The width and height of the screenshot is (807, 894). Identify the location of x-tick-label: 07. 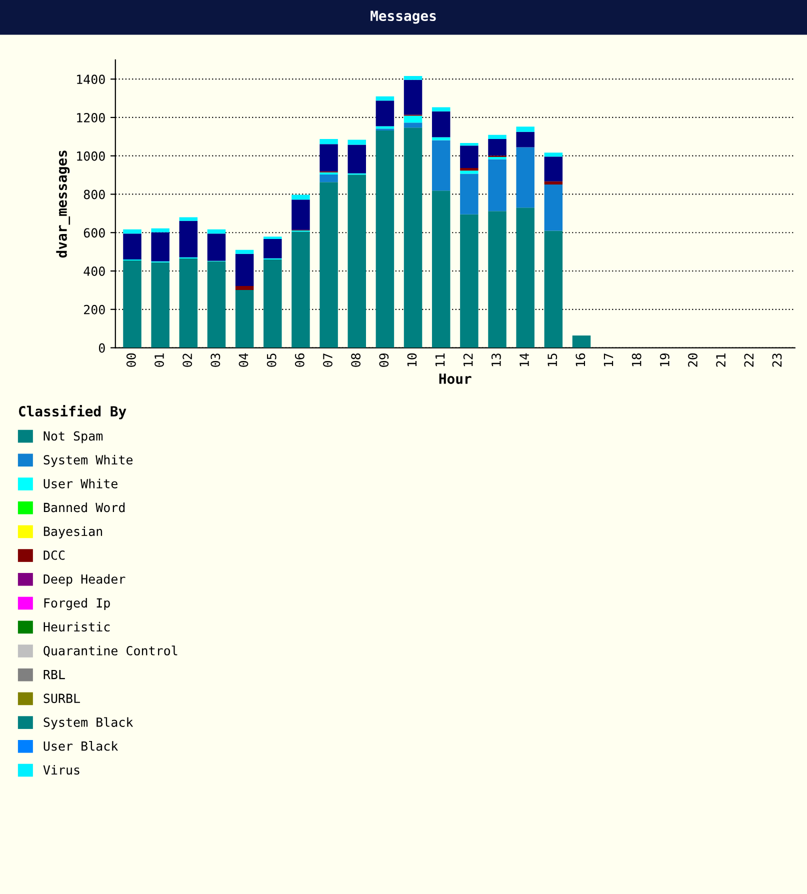
(327, 360).